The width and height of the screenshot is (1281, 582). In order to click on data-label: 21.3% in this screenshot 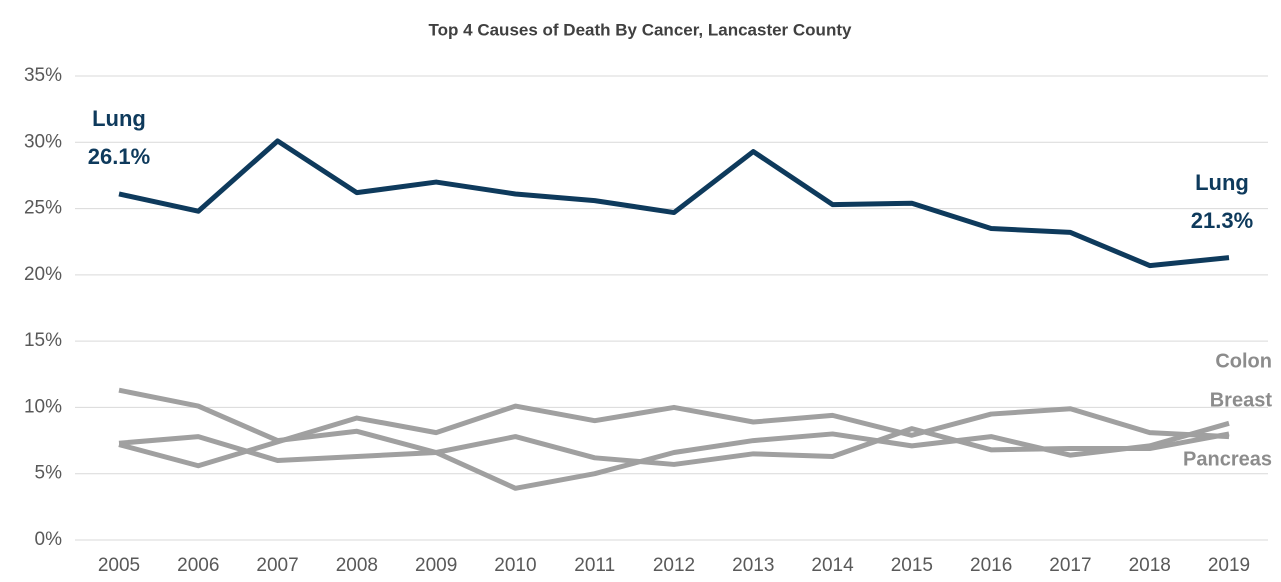, I will do `click(1222, 220)`.